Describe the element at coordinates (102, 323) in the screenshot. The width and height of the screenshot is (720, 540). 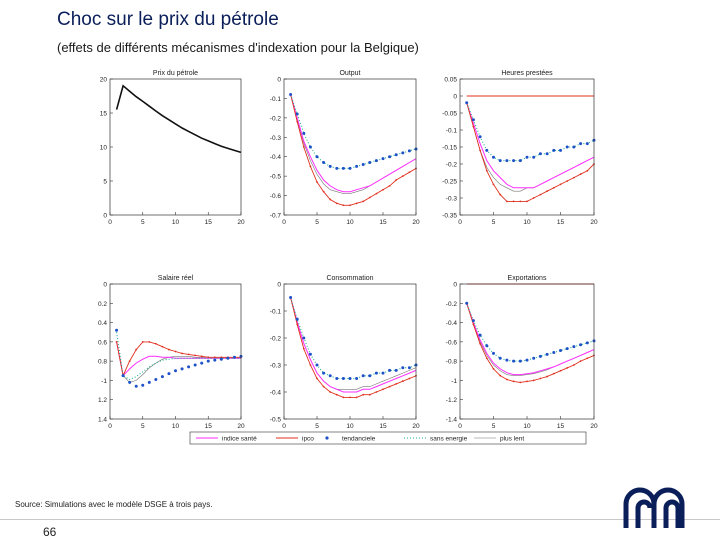
I see `y-tick-label: -0.4` at that location.